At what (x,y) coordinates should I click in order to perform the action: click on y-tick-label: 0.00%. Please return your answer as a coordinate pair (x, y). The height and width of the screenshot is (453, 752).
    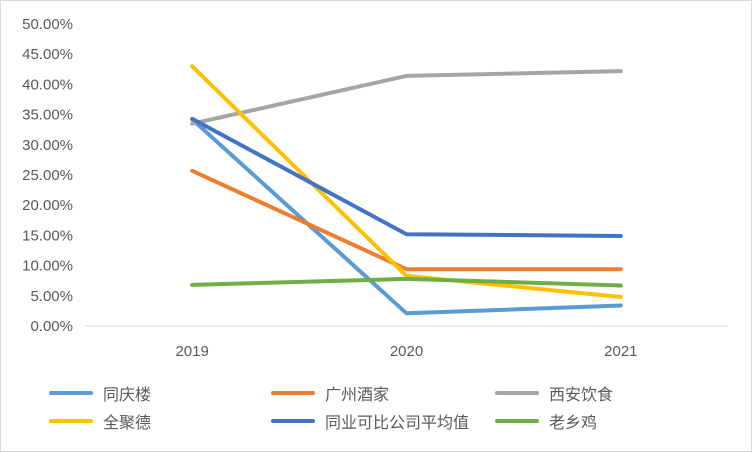
    Looking at the image, I should click on (51, 326).